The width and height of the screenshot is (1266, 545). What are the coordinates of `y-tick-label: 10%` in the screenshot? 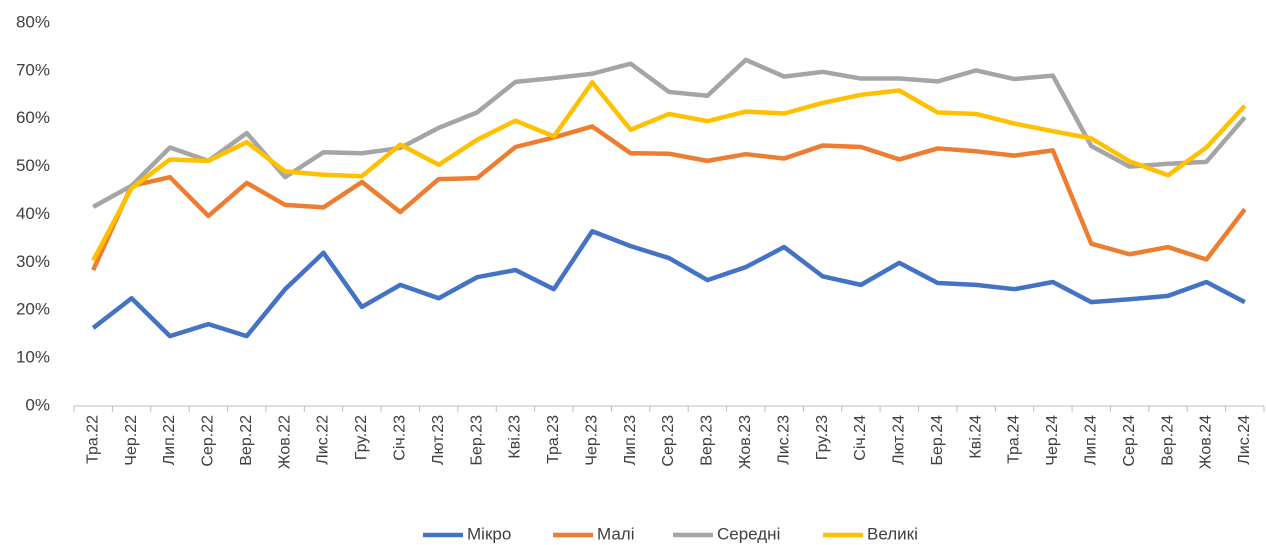 It's located at (33, 357).